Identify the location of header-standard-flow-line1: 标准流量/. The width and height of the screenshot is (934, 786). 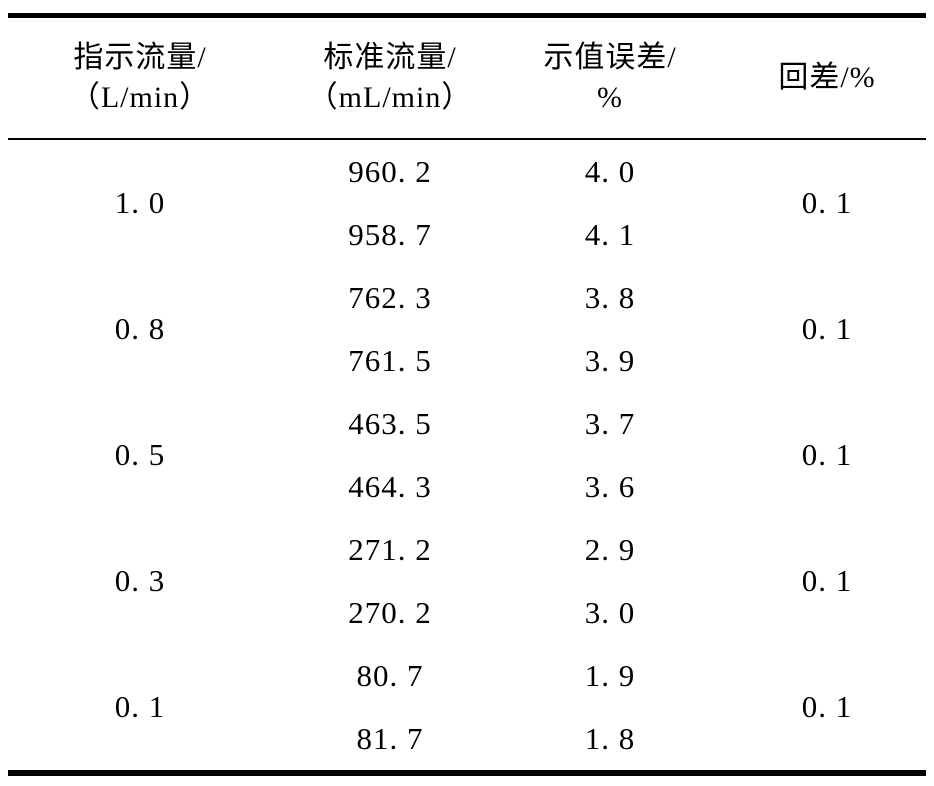
(390, 57).